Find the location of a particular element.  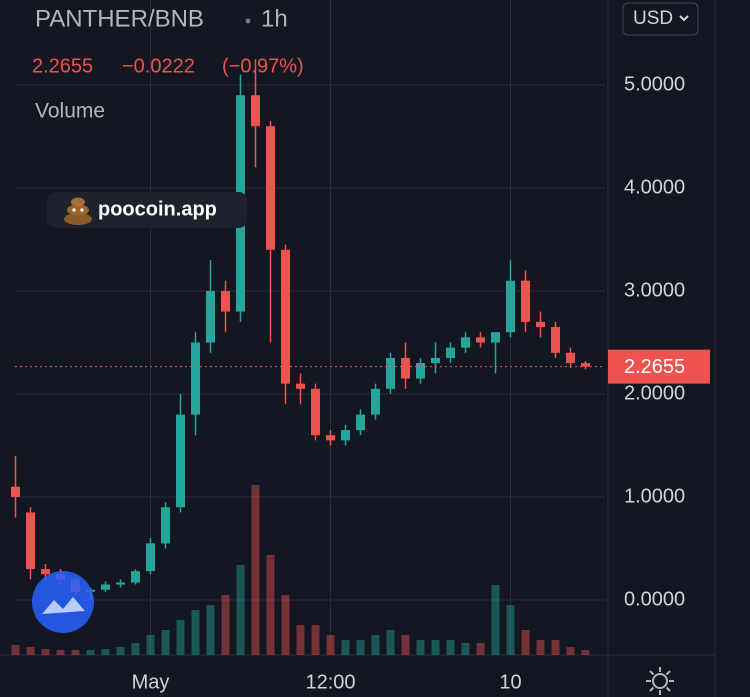

change-pct: (−0.97%) is located at coordinates (263, 66).